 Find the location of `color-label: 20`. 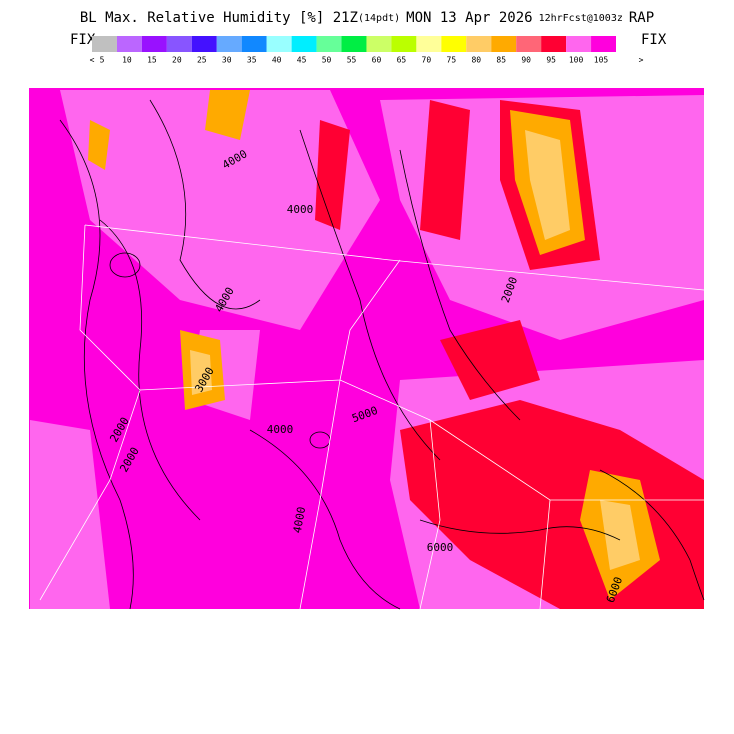

color-label: 20 is located at coordinates (177, 60).